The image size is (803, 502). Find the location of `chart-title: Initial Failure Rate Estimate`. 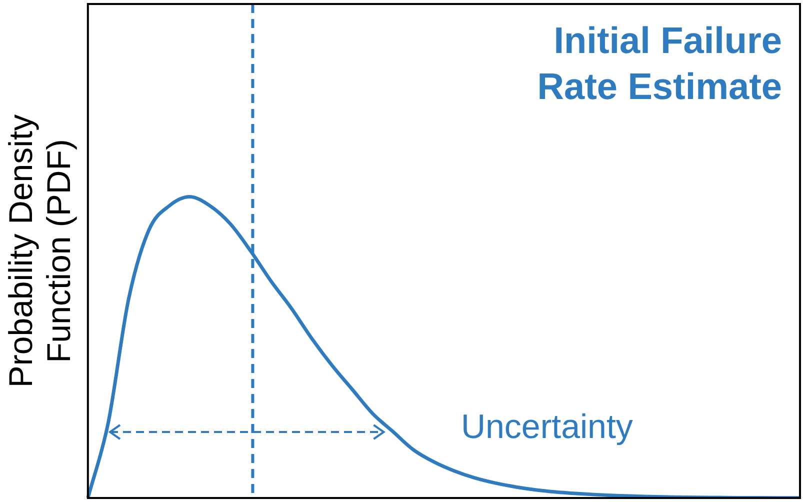

chart-title: Initial Failure Rate Estimate is located at coordinates (659, 64).